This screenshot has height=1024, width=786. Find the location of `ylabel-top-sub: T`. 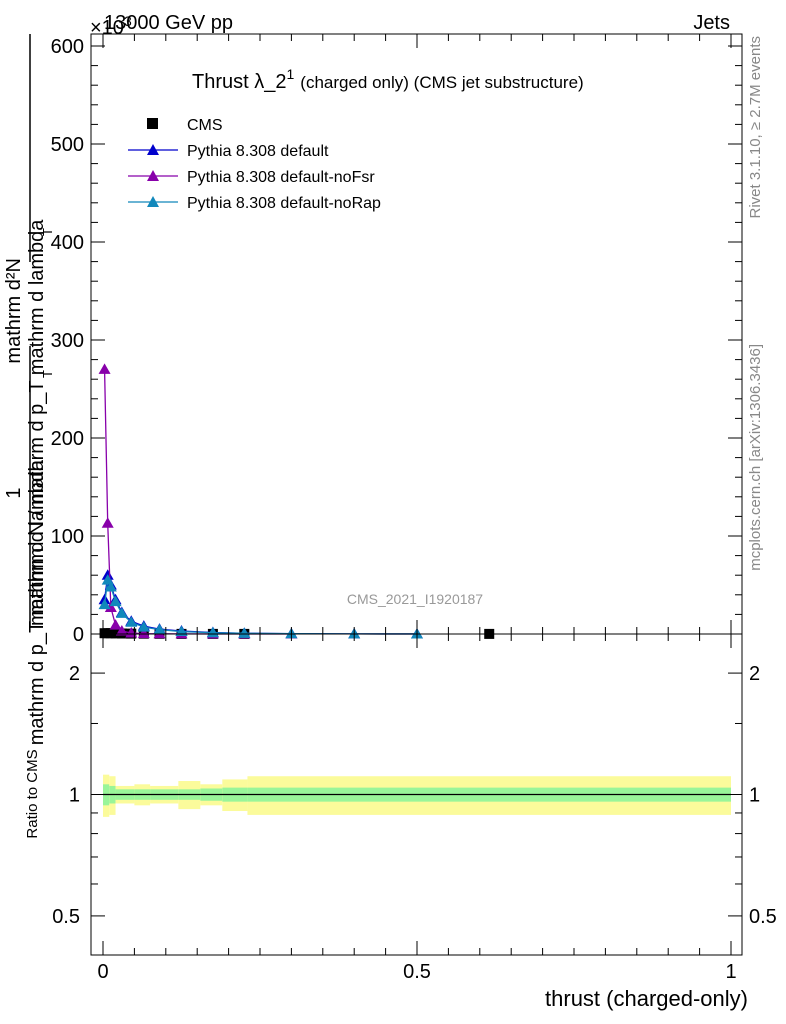

ylabel-top-sub: T is located at coordinates (47, 232).